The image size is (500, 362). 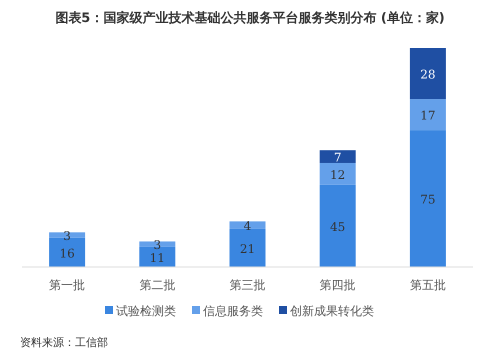 I want to click on data-label: 12, so click(x=338, y=175).